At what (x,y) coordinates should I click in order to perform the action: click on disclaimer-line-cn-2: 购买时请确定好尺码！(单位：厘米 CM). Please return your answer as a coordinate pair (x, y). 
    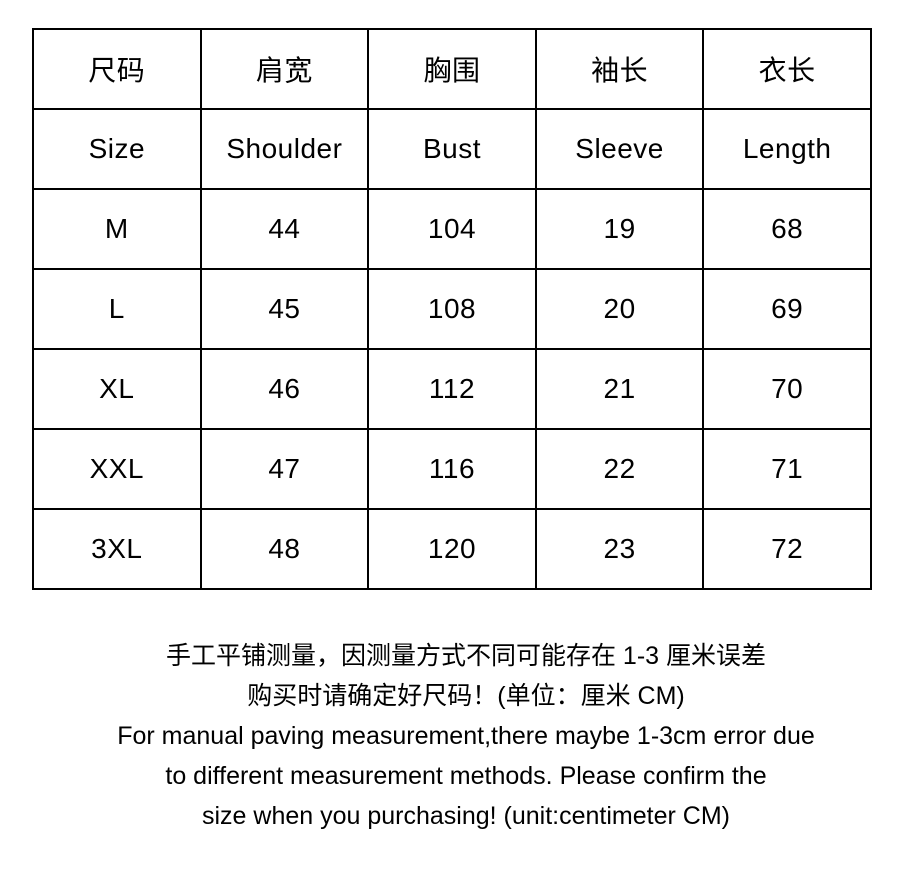
    Looking at the image, I should click on (466, 696).